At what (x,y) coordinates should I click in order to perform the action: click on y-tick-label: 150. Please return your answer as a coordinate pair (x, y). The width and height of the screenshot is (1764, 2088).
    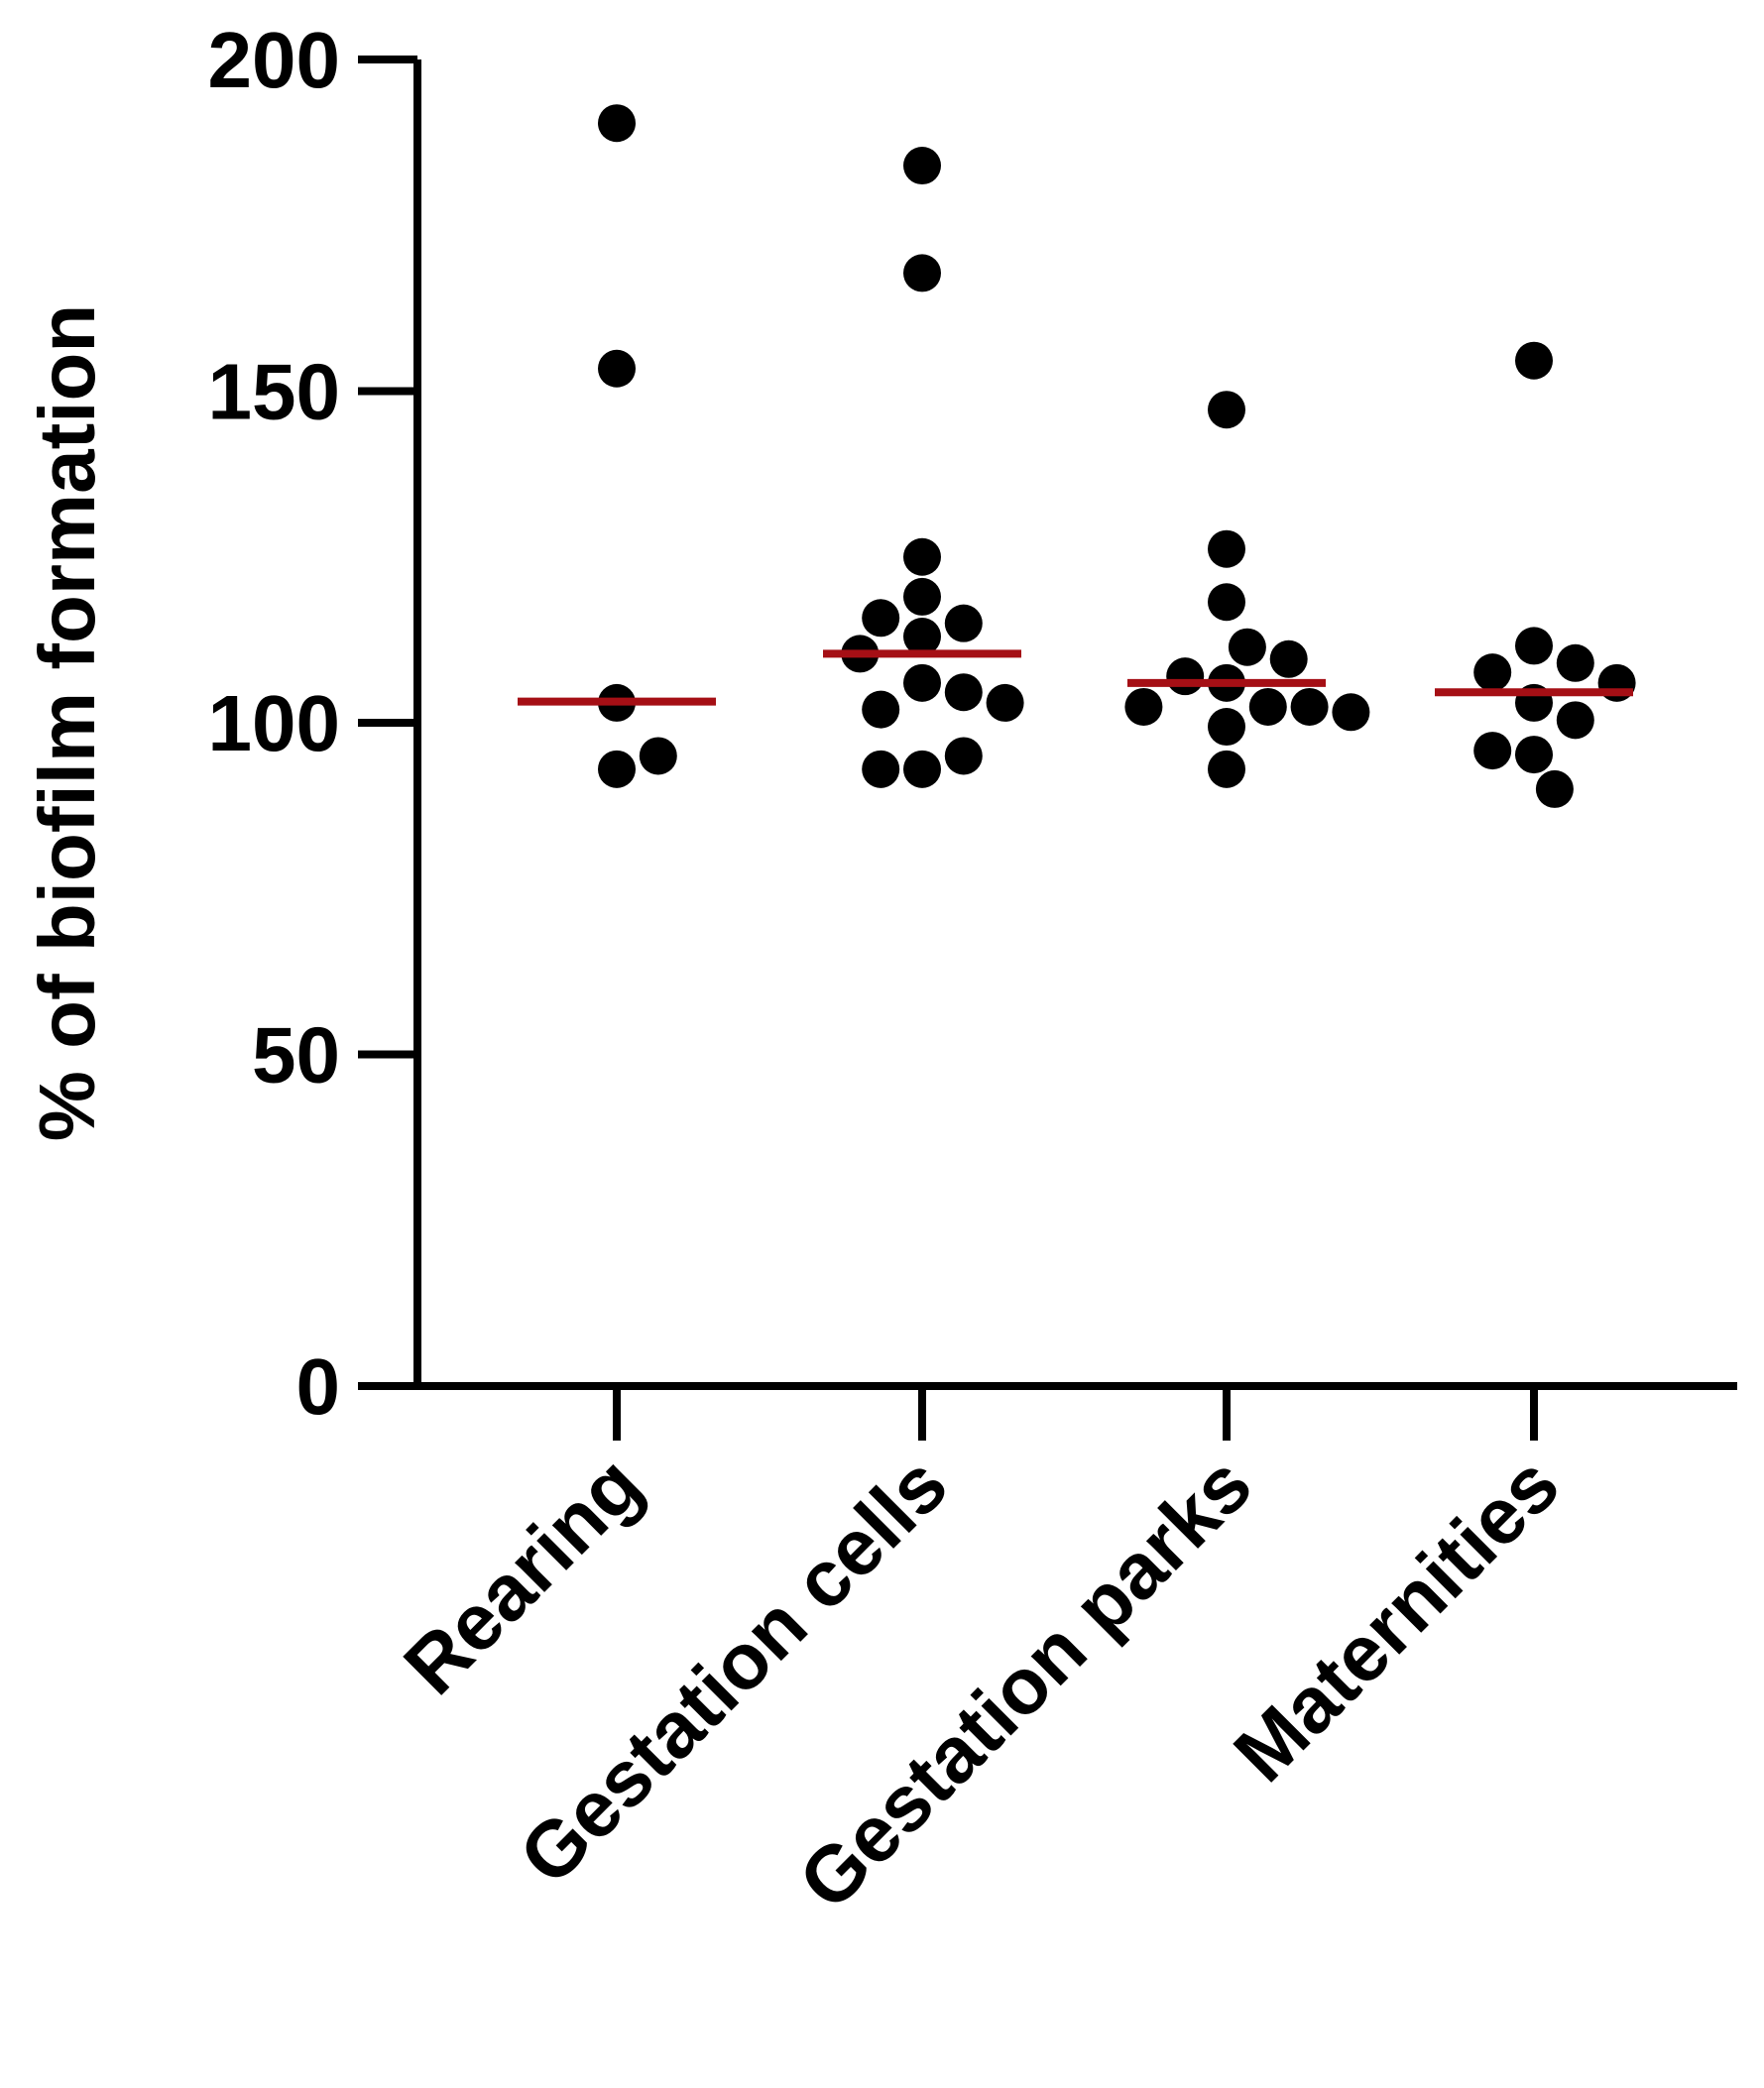
    Looking at the image, I should click on (274, 392).